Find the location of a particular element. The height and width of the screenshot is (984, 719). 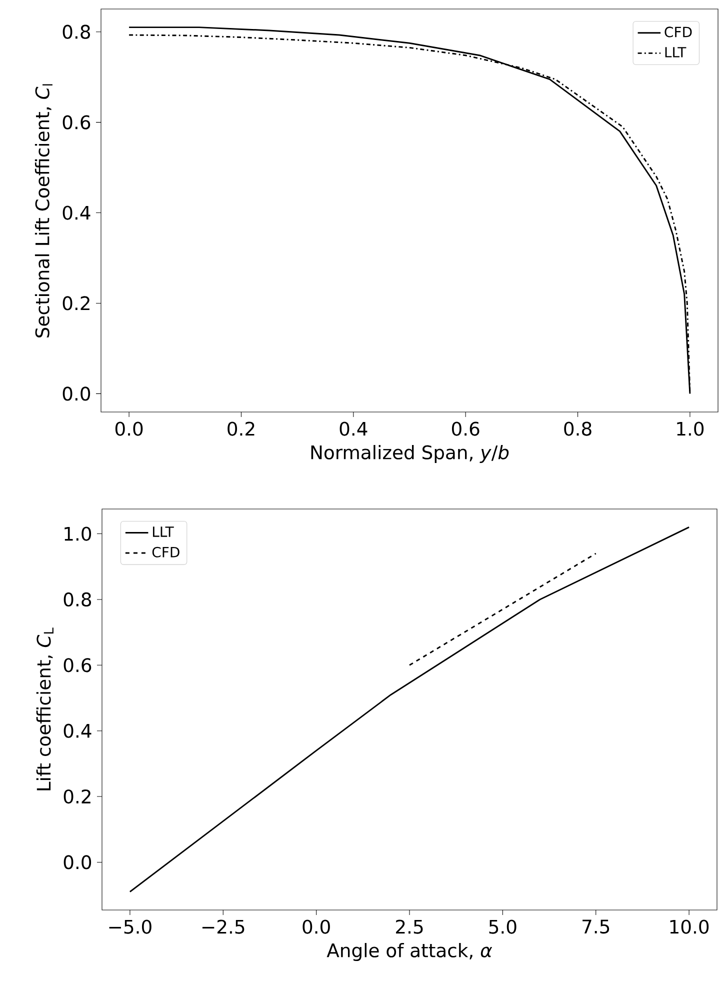

x-tick-label: 0.6 is located at coordinates (466, 429).